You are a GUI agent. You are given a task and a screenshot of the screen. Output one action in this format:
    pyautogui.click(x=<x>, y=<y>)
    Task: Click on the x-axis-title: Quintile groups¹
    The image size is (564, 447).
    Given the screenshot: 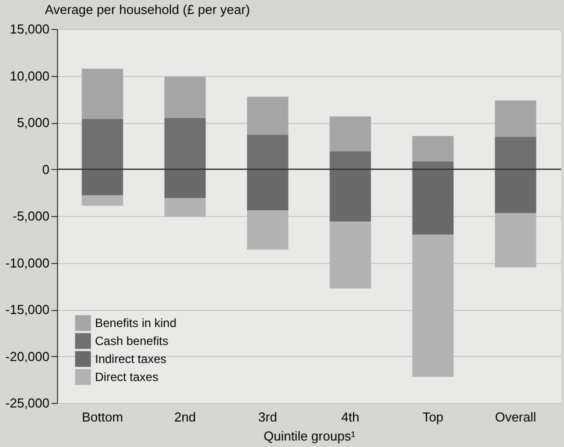 What is the action you would take?
    pyautogui.click(x=310, y=436)
    